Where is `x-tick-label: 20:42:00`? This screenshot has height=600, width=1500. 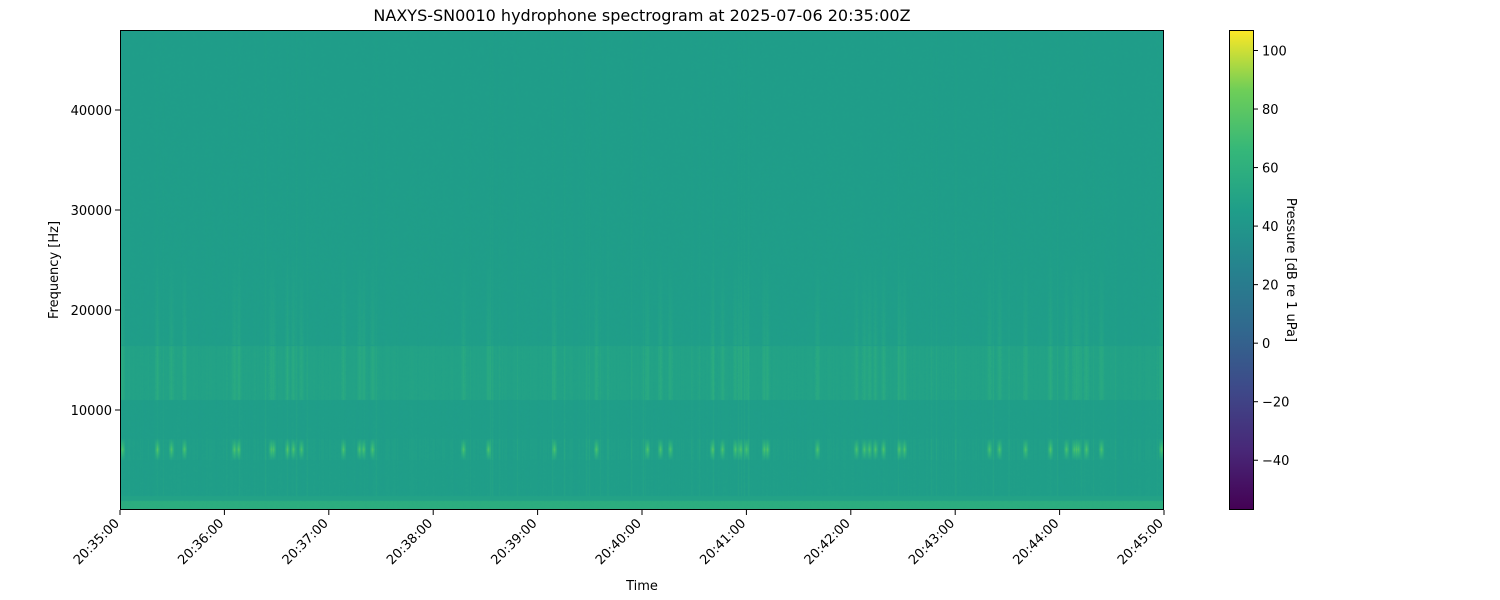 x-tick-label: 20:42:00 is located at coordinates (828, 542).